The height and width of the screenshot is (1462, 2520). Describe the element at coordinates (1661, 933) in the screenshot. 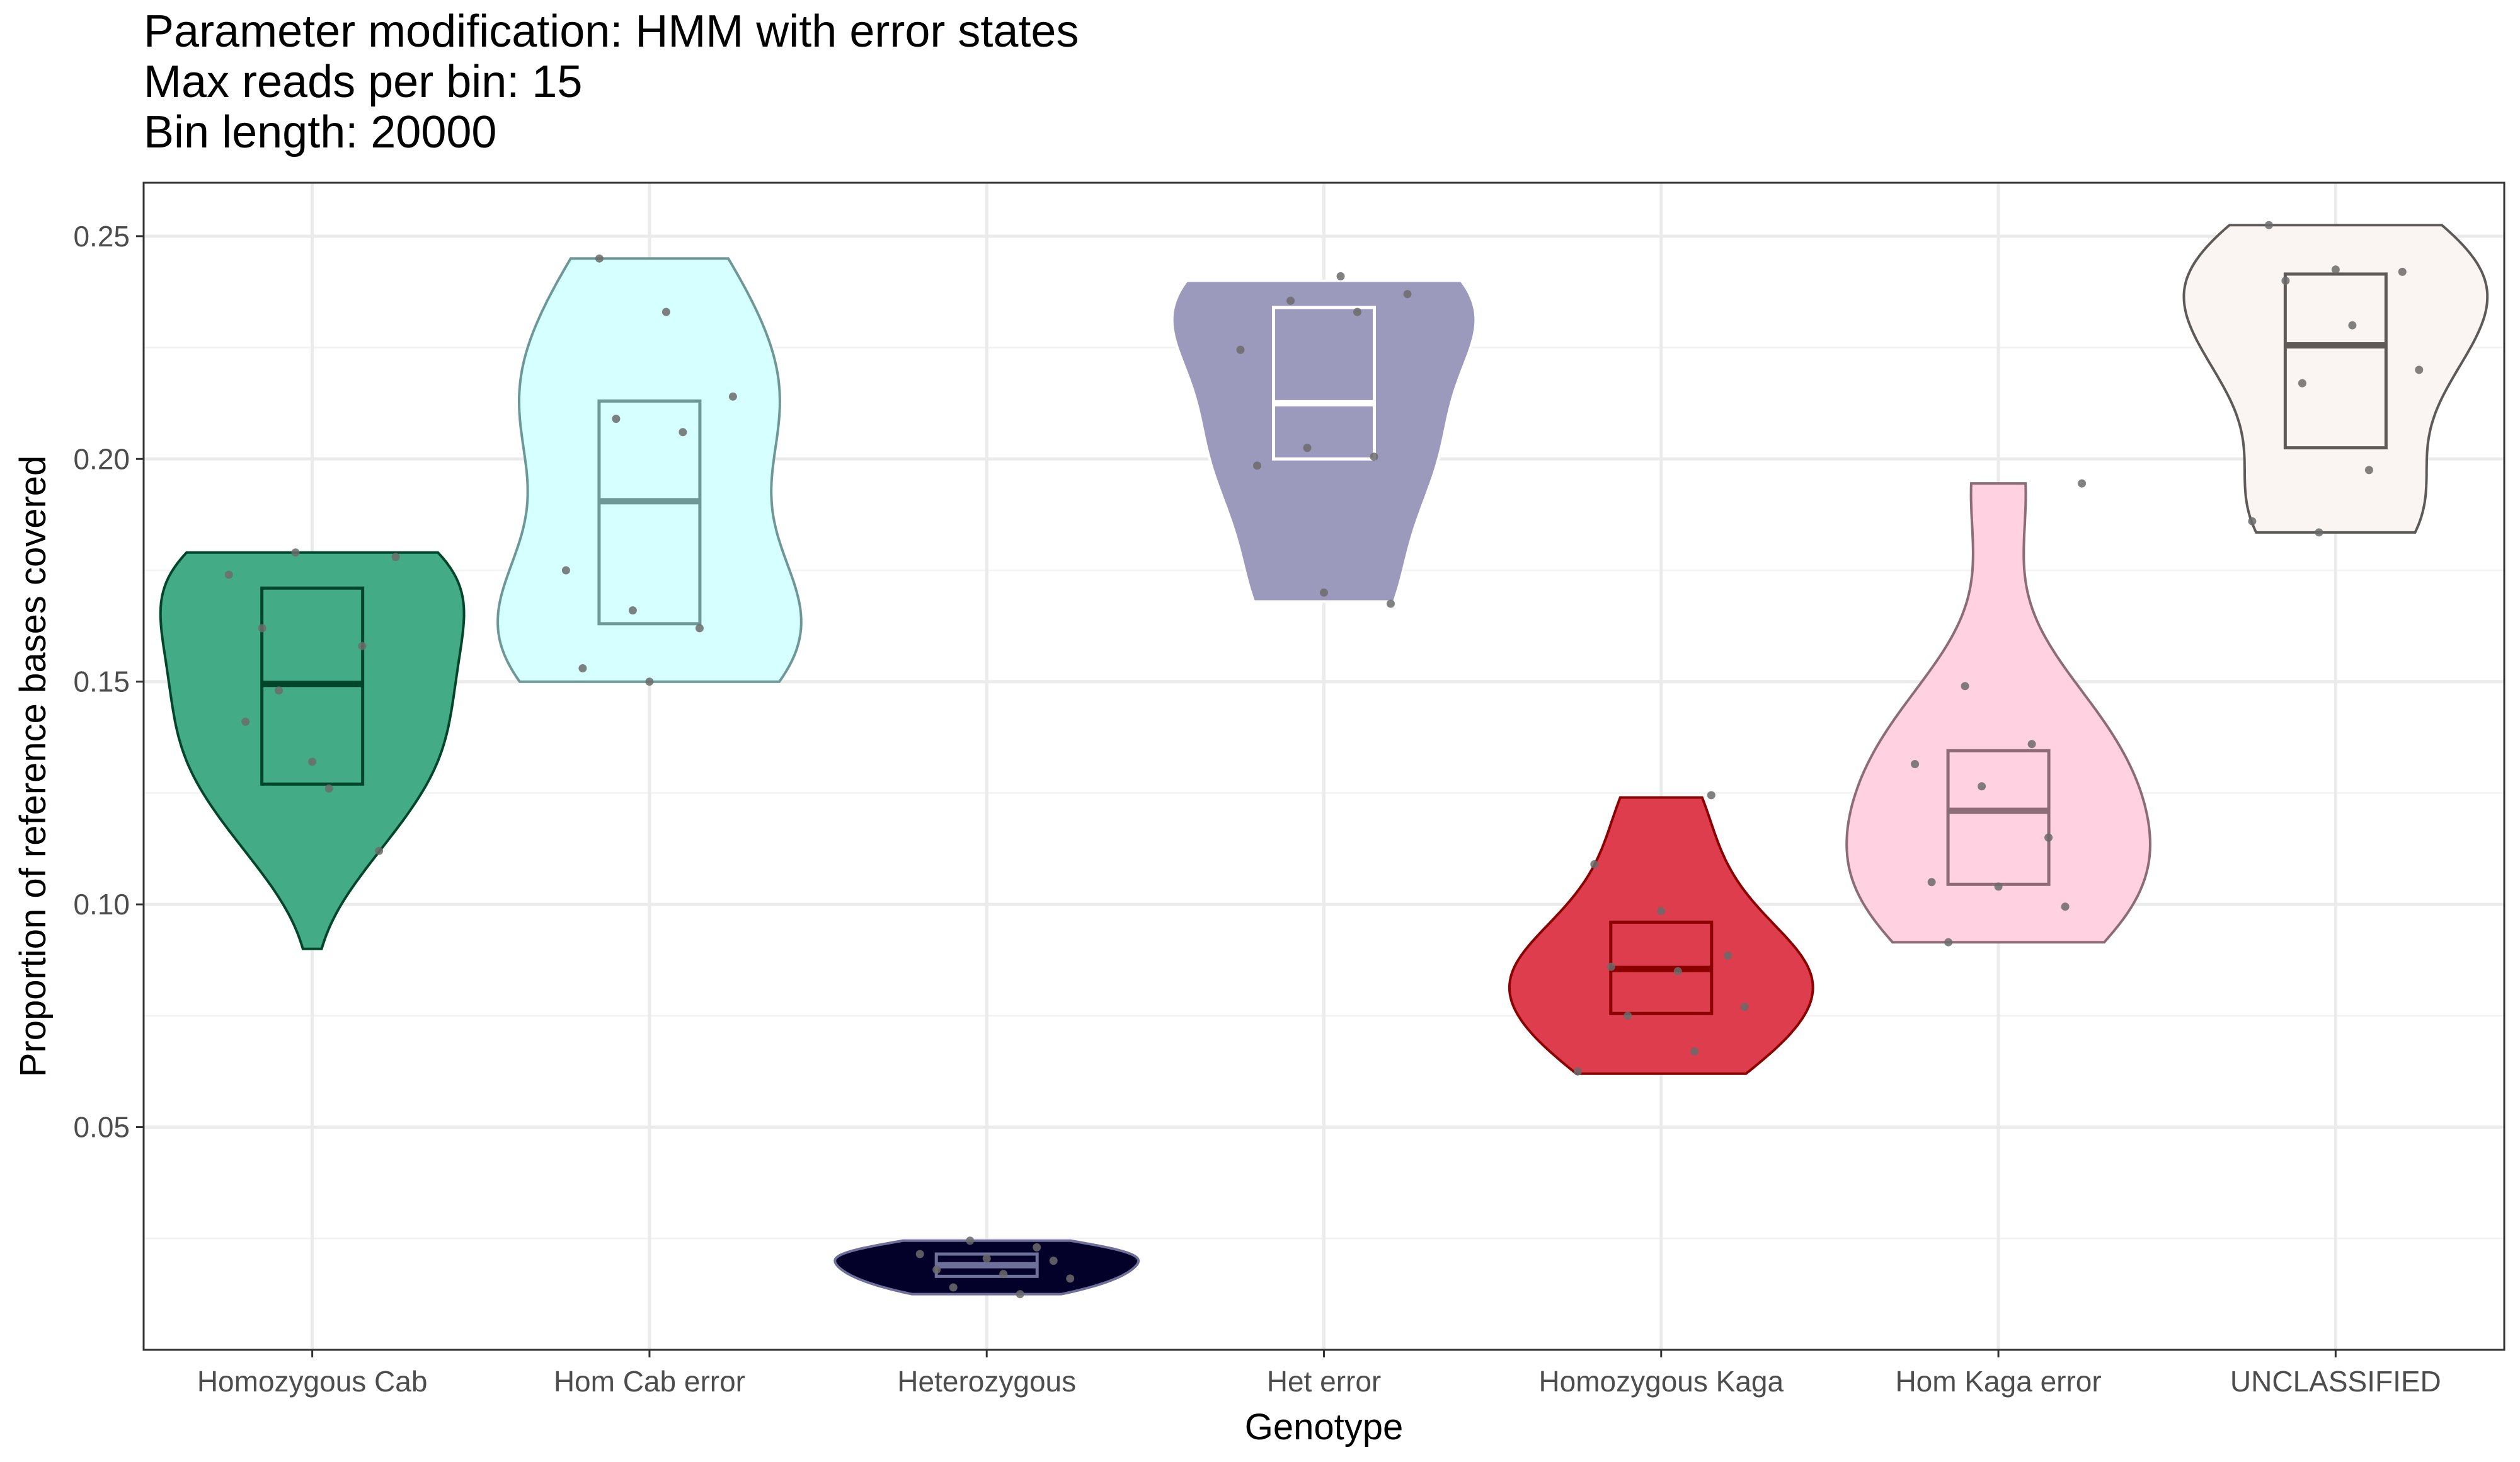

I see `violin-group-homozygous-kaga` at that location.